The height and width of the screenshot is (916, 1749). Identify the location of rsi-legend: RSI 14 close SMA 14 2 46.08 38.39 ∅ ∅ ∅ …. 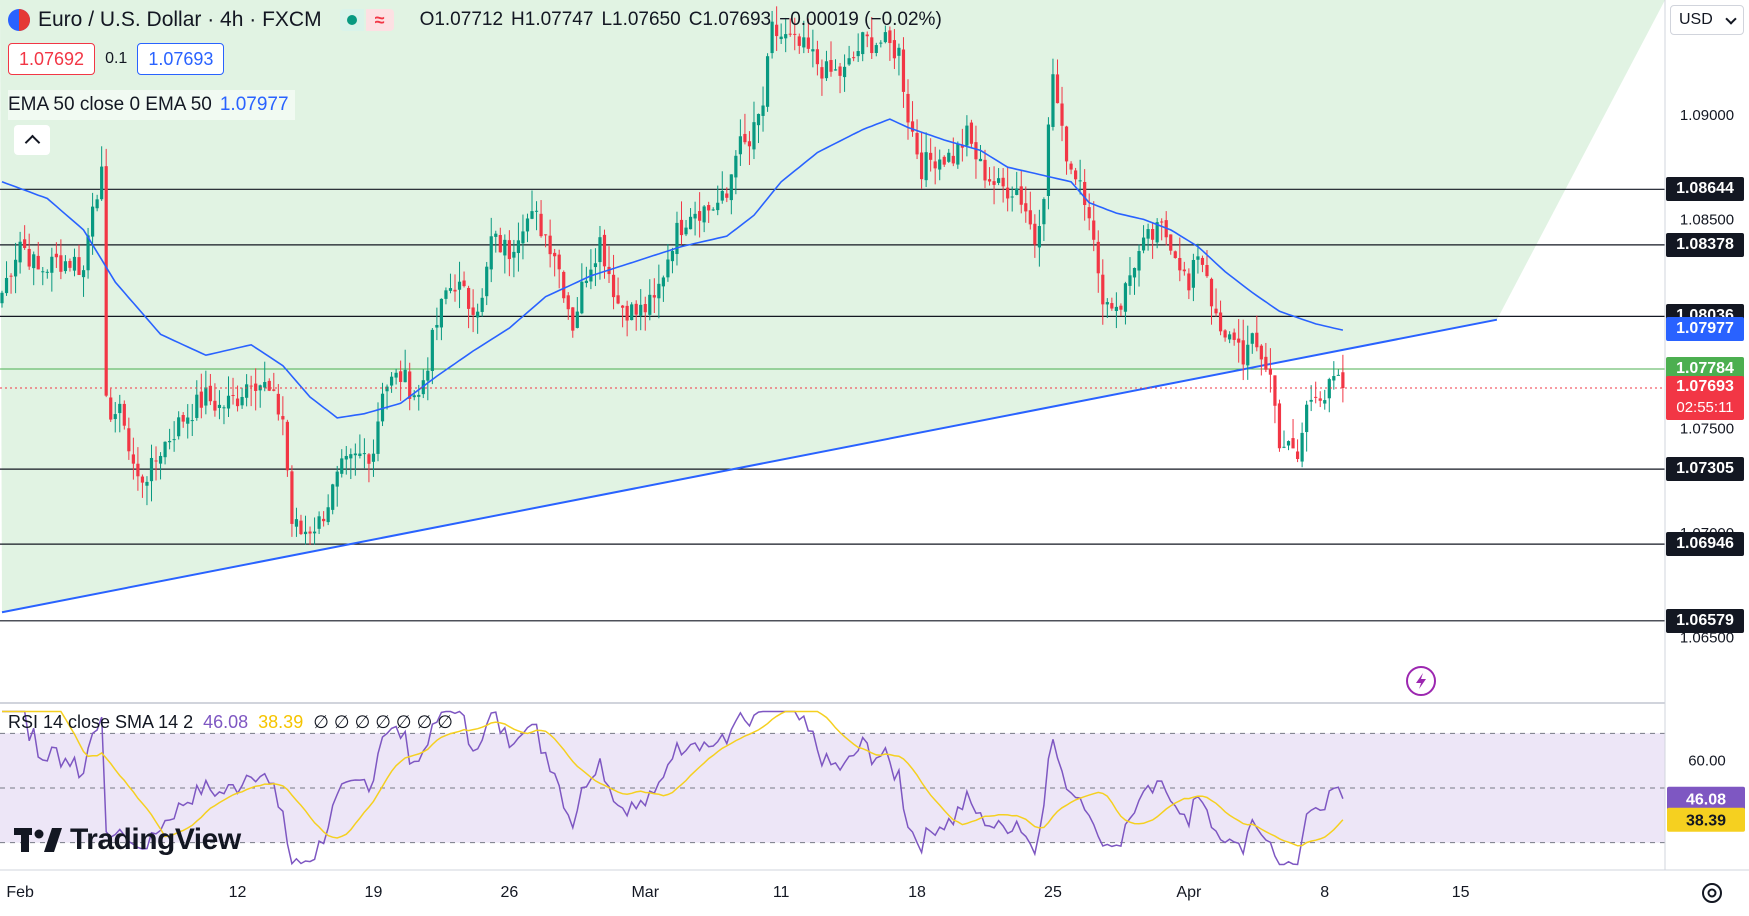
(230, 722).